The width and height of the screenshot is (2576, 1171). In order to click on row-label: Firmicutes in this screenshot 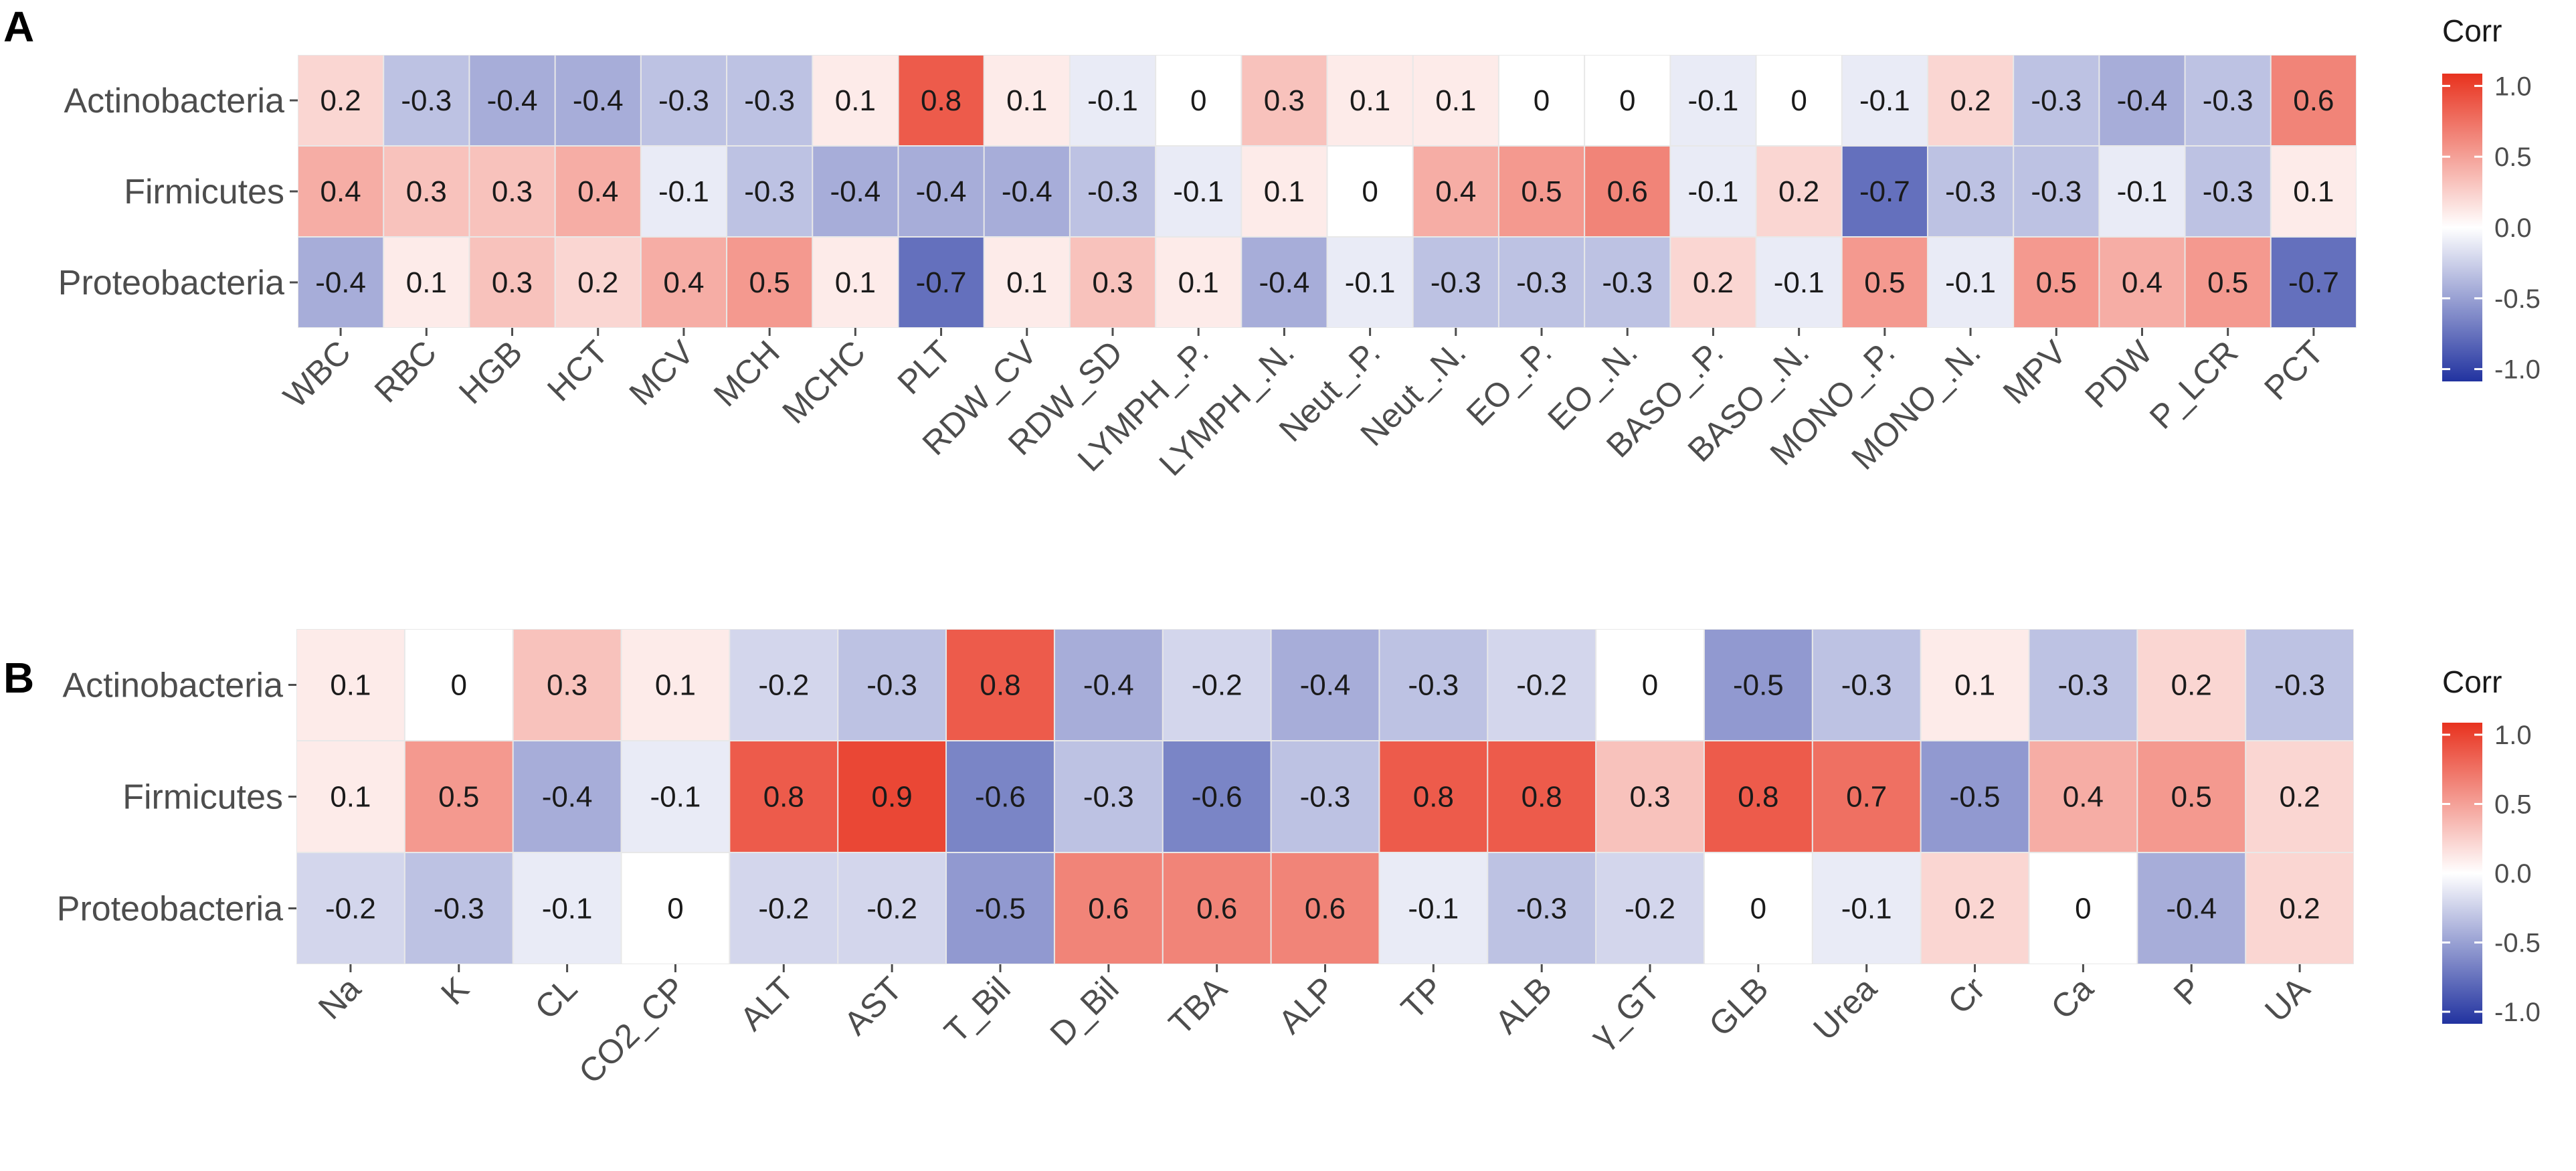, I will do `click(204, 192)`.